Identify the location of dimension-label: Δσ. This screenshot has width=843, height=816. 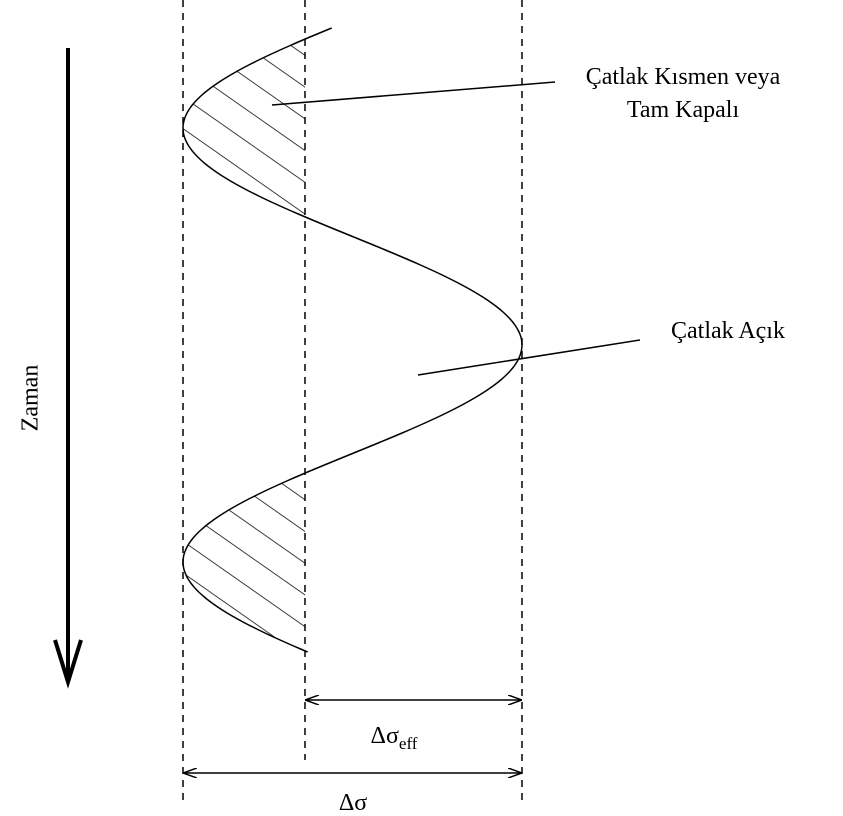
(353, 803).